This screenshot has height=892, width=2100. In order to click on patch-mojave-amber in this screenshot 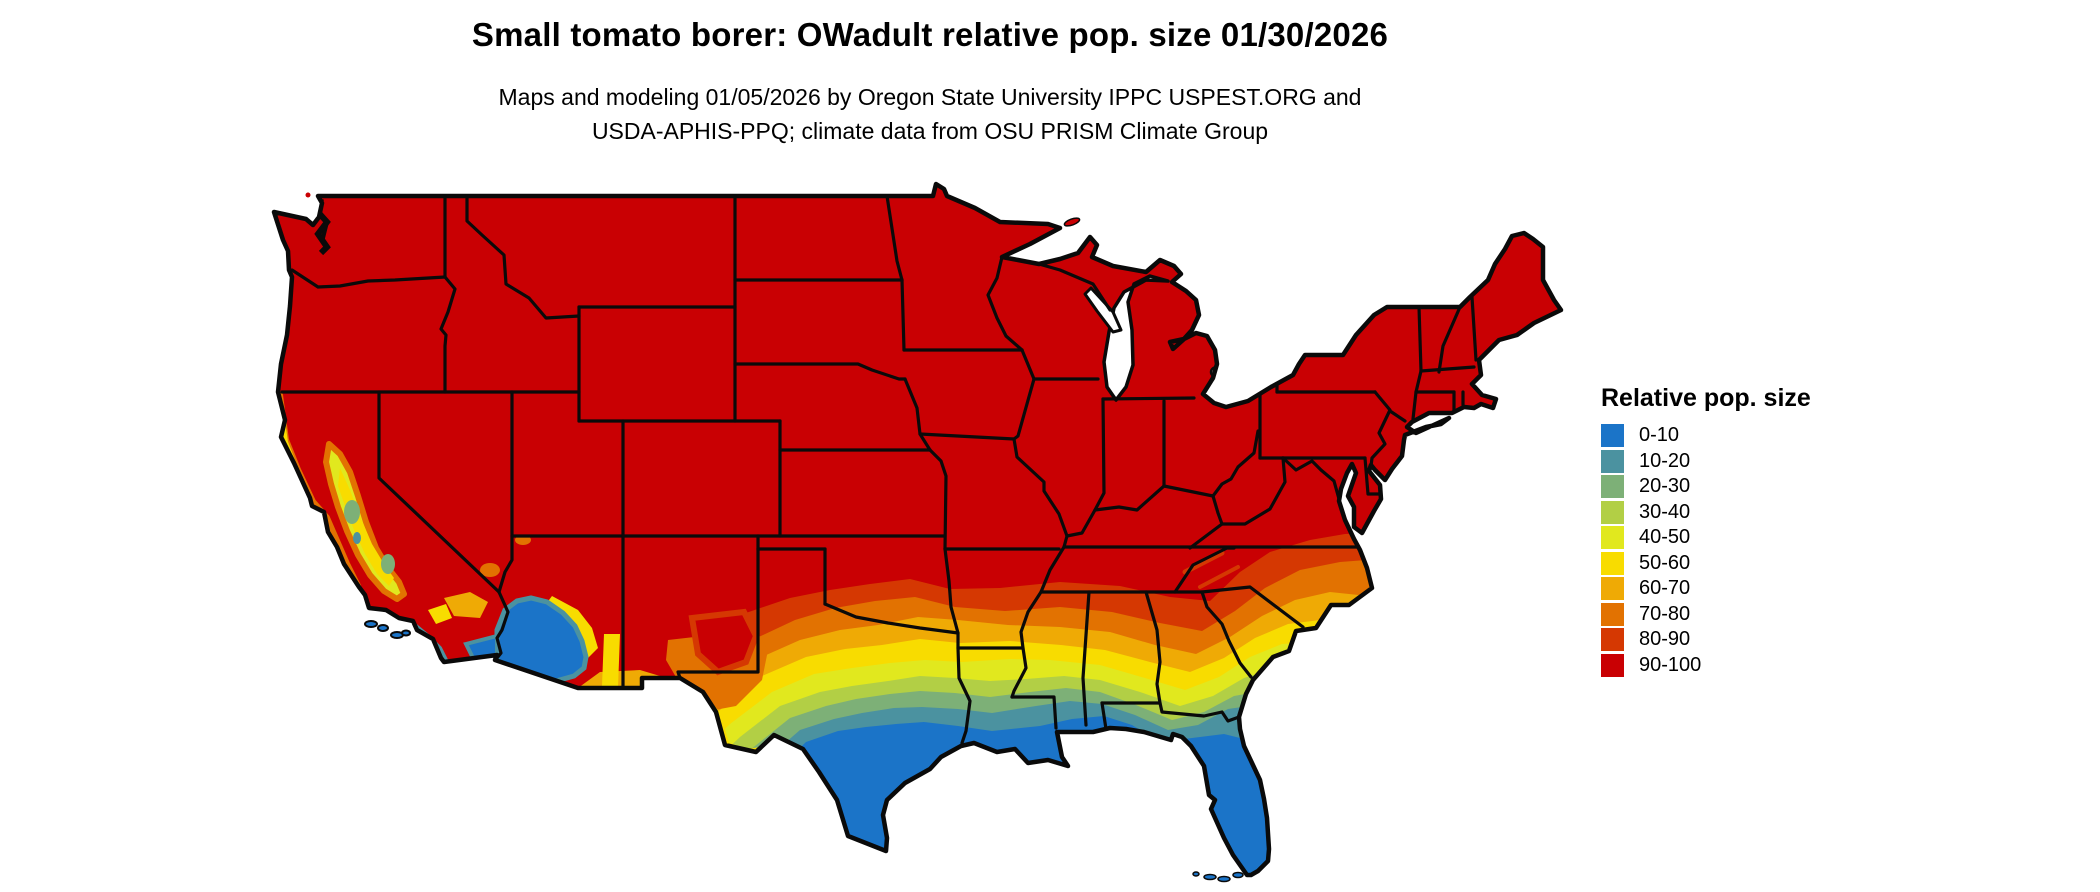, I will do `click(466, 605)`.